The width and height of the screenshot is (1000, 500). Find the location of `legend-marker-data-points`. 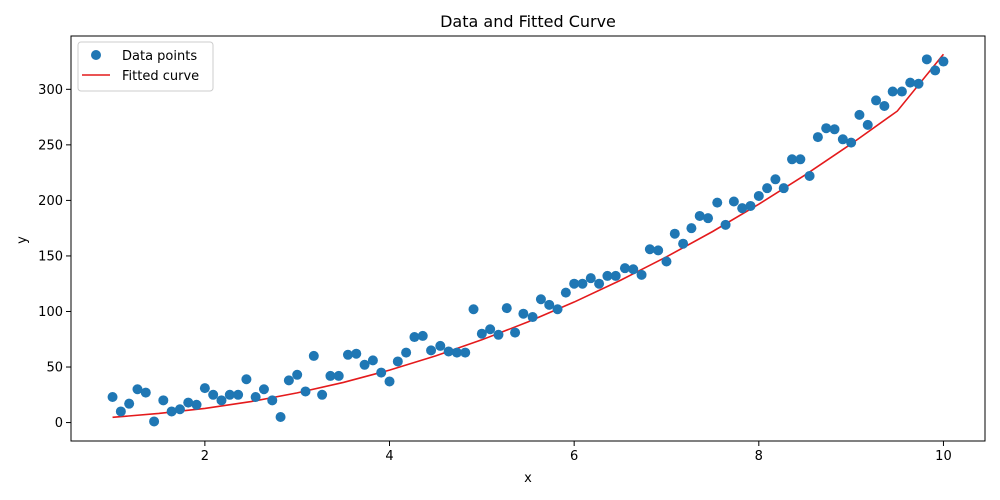

legend-marker-data-points is located at coordinates (96, 55).